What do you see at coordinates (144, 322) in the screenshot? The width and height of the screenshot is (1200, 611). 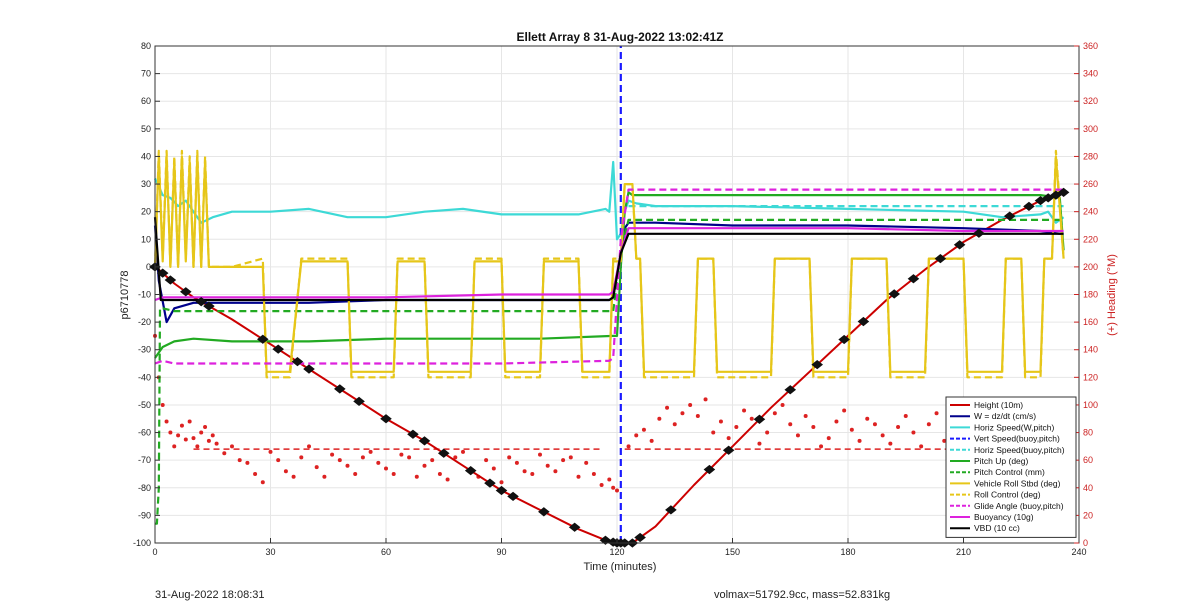 I see `y-tick-label: -20` at bounding box center [144, 322].